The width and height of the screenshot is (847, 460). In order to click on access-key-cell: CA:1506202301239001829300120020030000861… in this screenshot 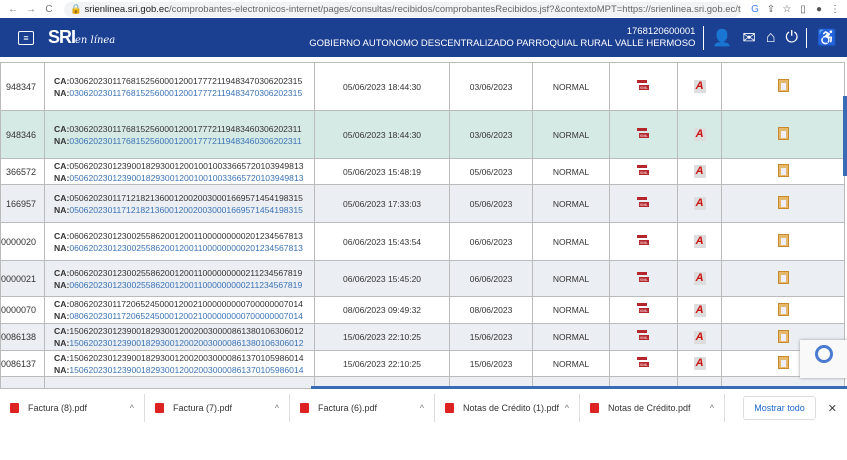, I will do `click(180, 363)`.